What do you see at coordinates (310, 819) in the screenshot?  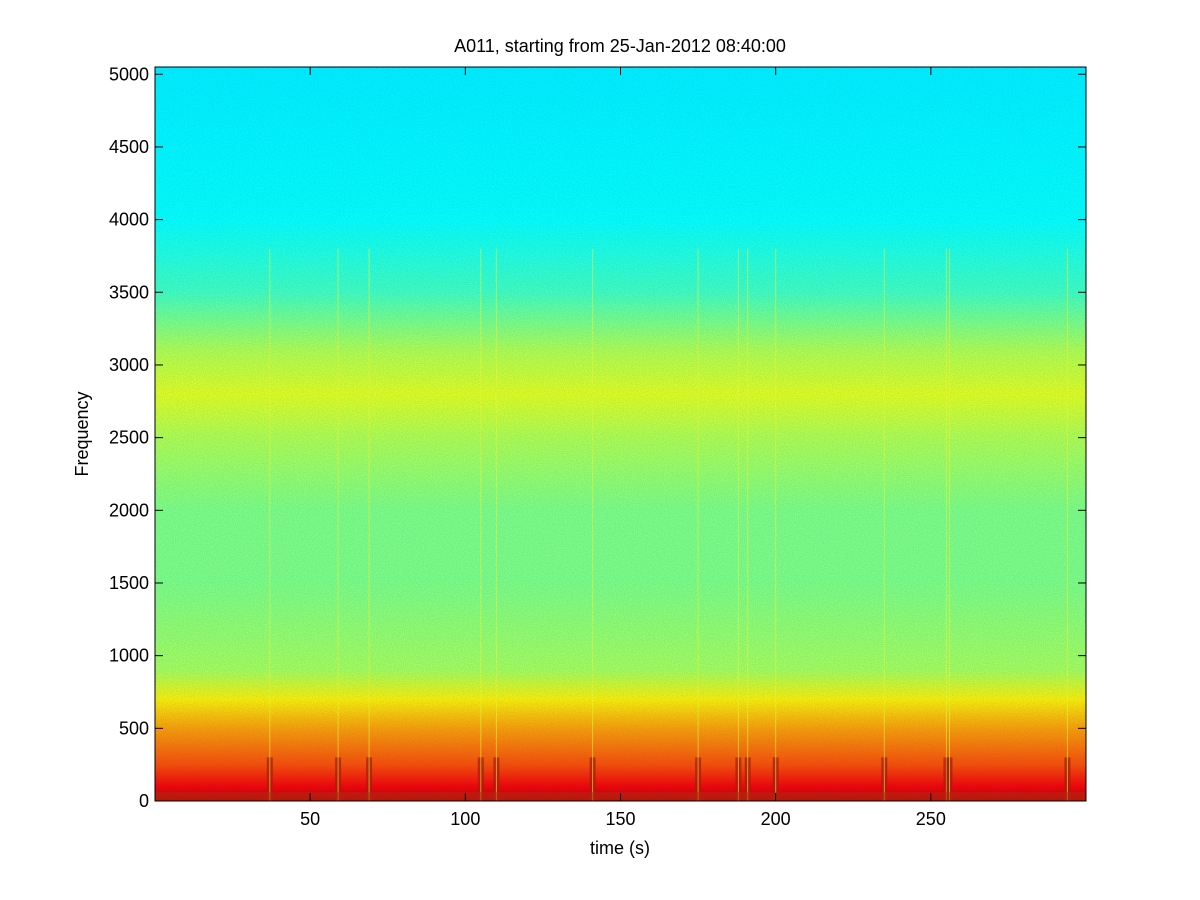 I see `x-tick-label: 50` at bounding box center [310, 819].